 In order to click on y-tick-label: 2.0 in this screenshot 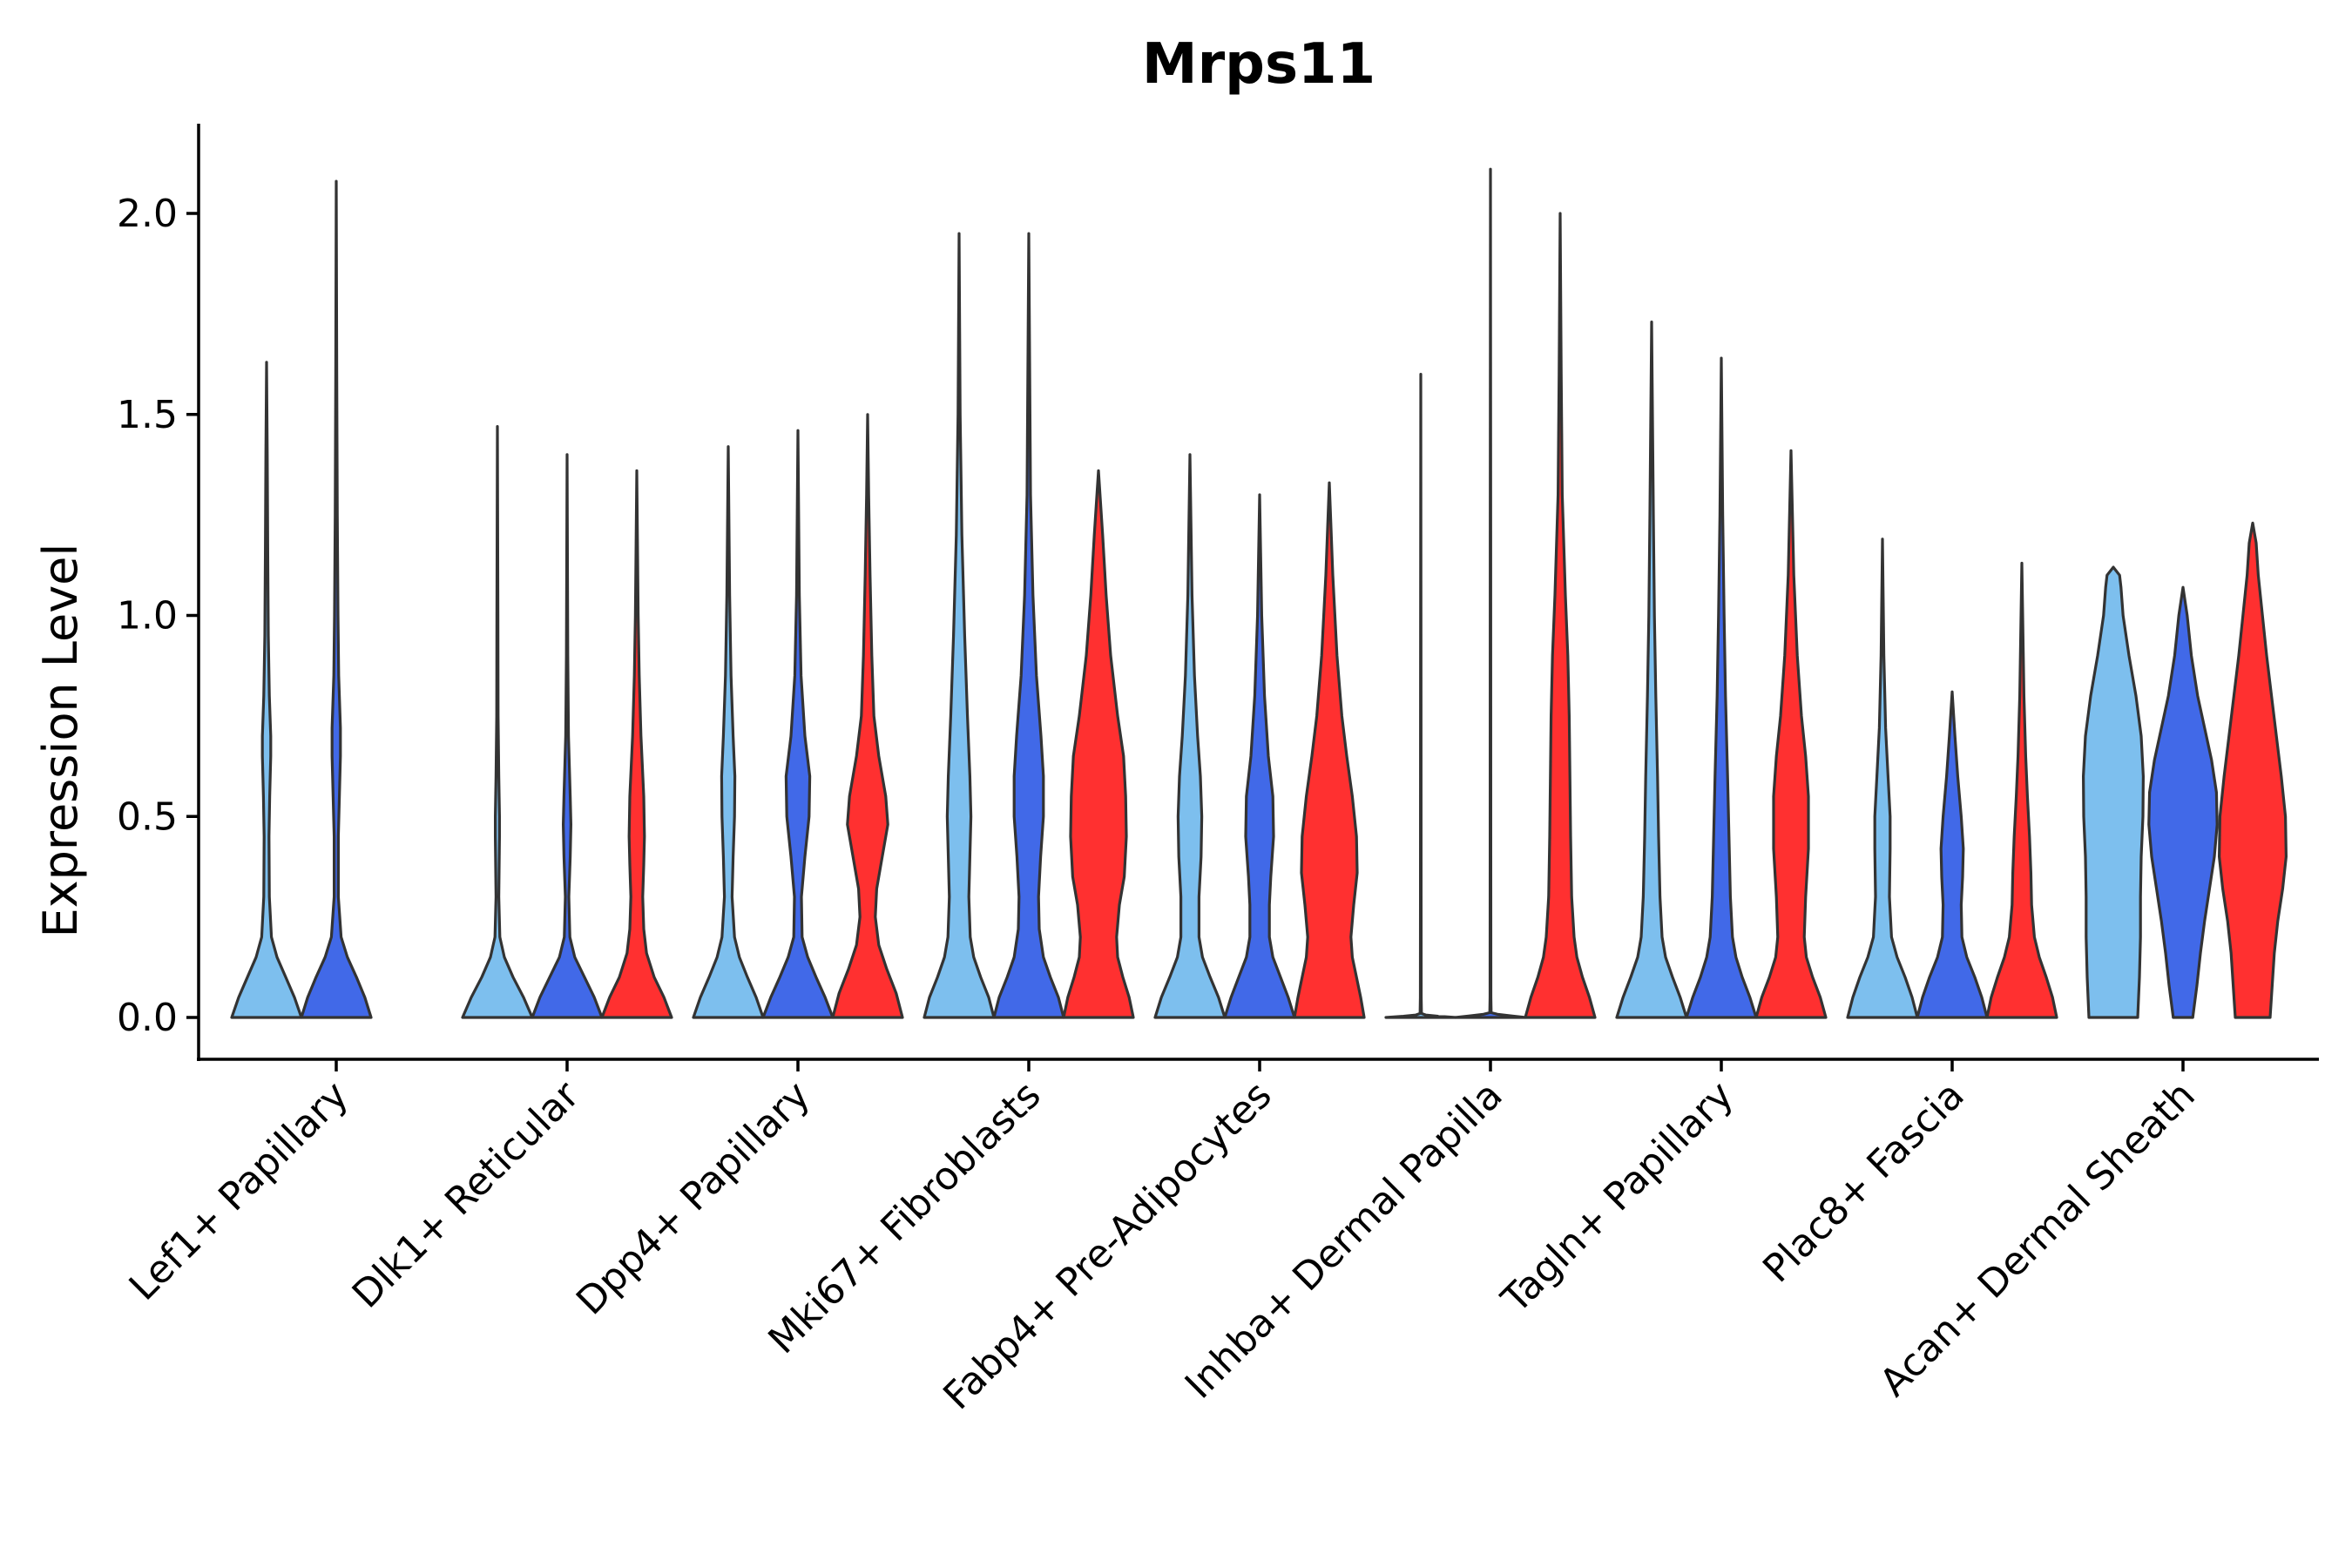, I will do `click(147, 214)`.